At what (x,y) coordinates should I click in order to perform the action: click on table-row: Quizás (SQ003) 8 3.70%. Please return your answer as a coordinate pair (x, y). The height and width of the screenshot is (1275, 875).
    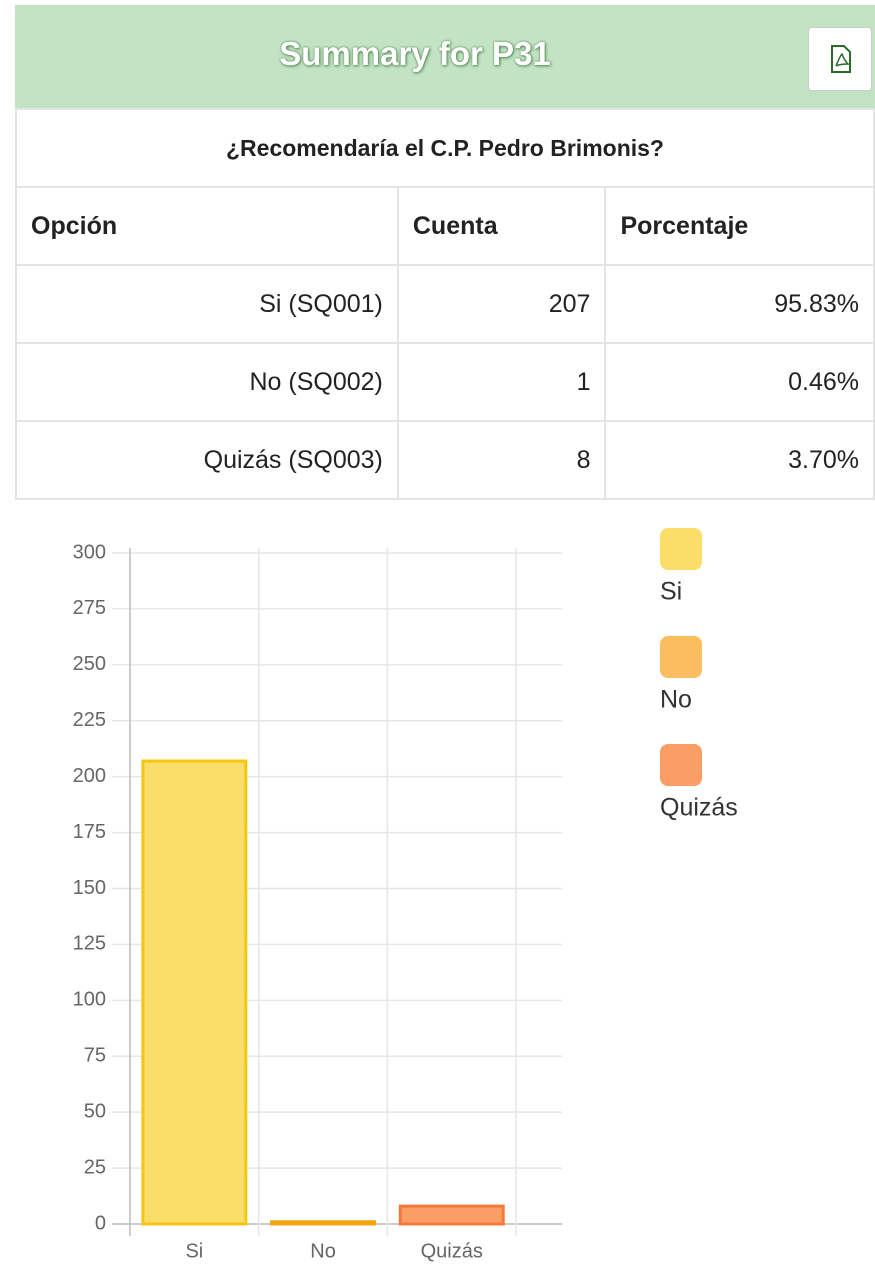
    Looking at the image, I should click on (445, 460).